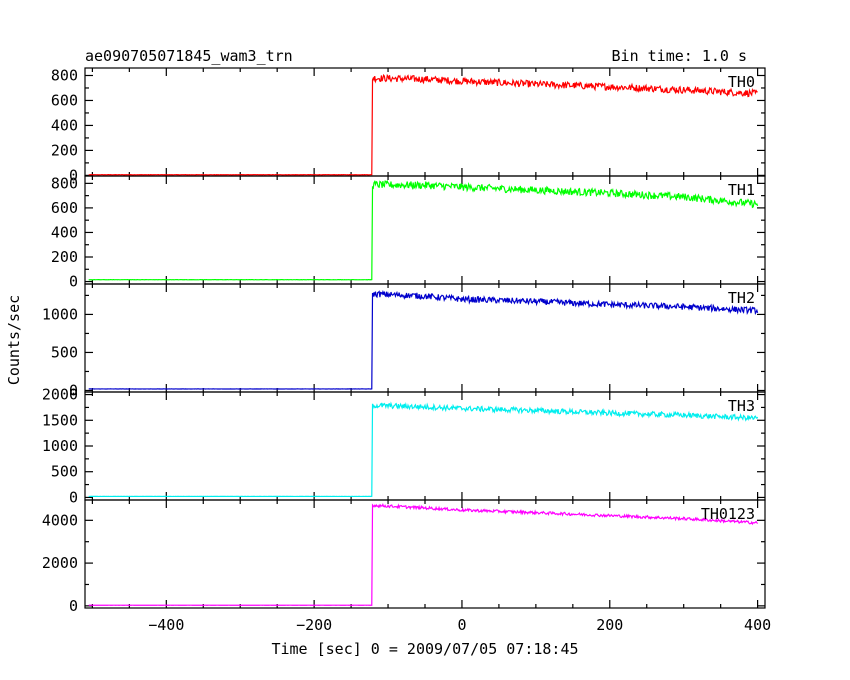 This screenshot has width=850, height=680. I want to click on panel-th1: 0 200 400 600 800 TH1, so click(408, 232).